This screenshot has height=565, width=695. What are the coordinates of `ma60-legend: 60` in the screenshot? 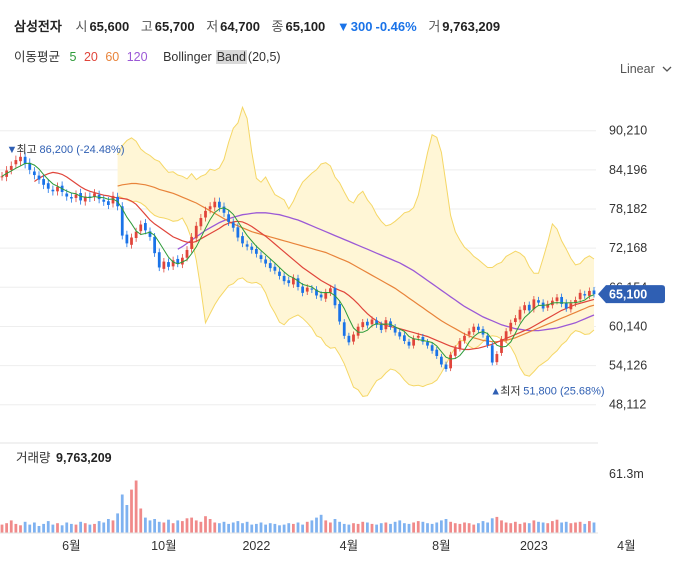 It's located at (112, 57).